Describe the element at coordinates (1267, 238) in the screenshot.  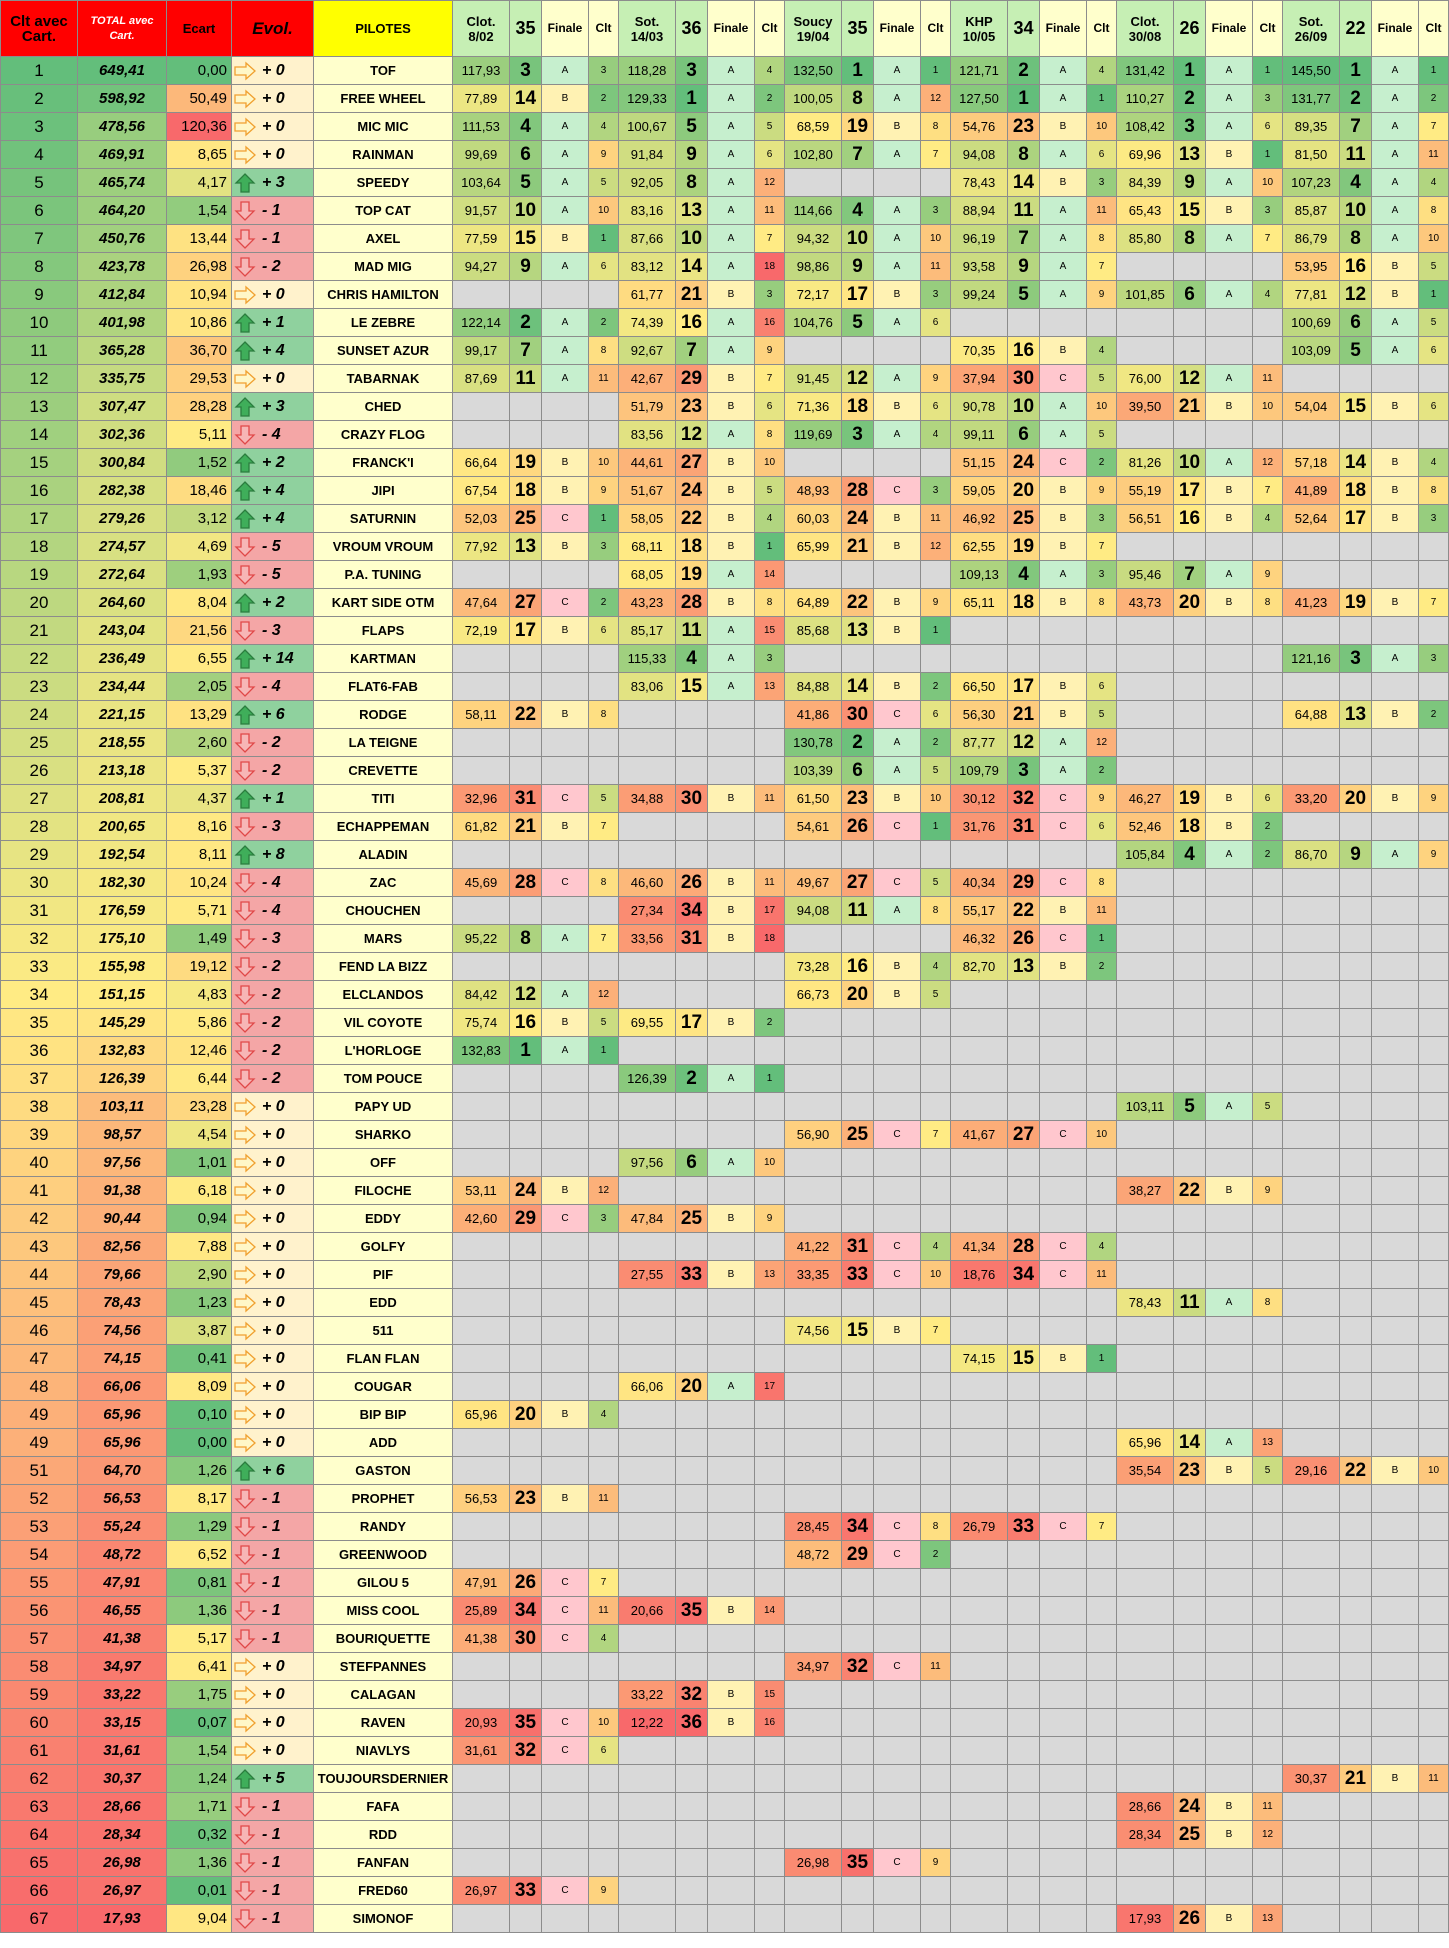
I see `finale-rank: 7` at that location.